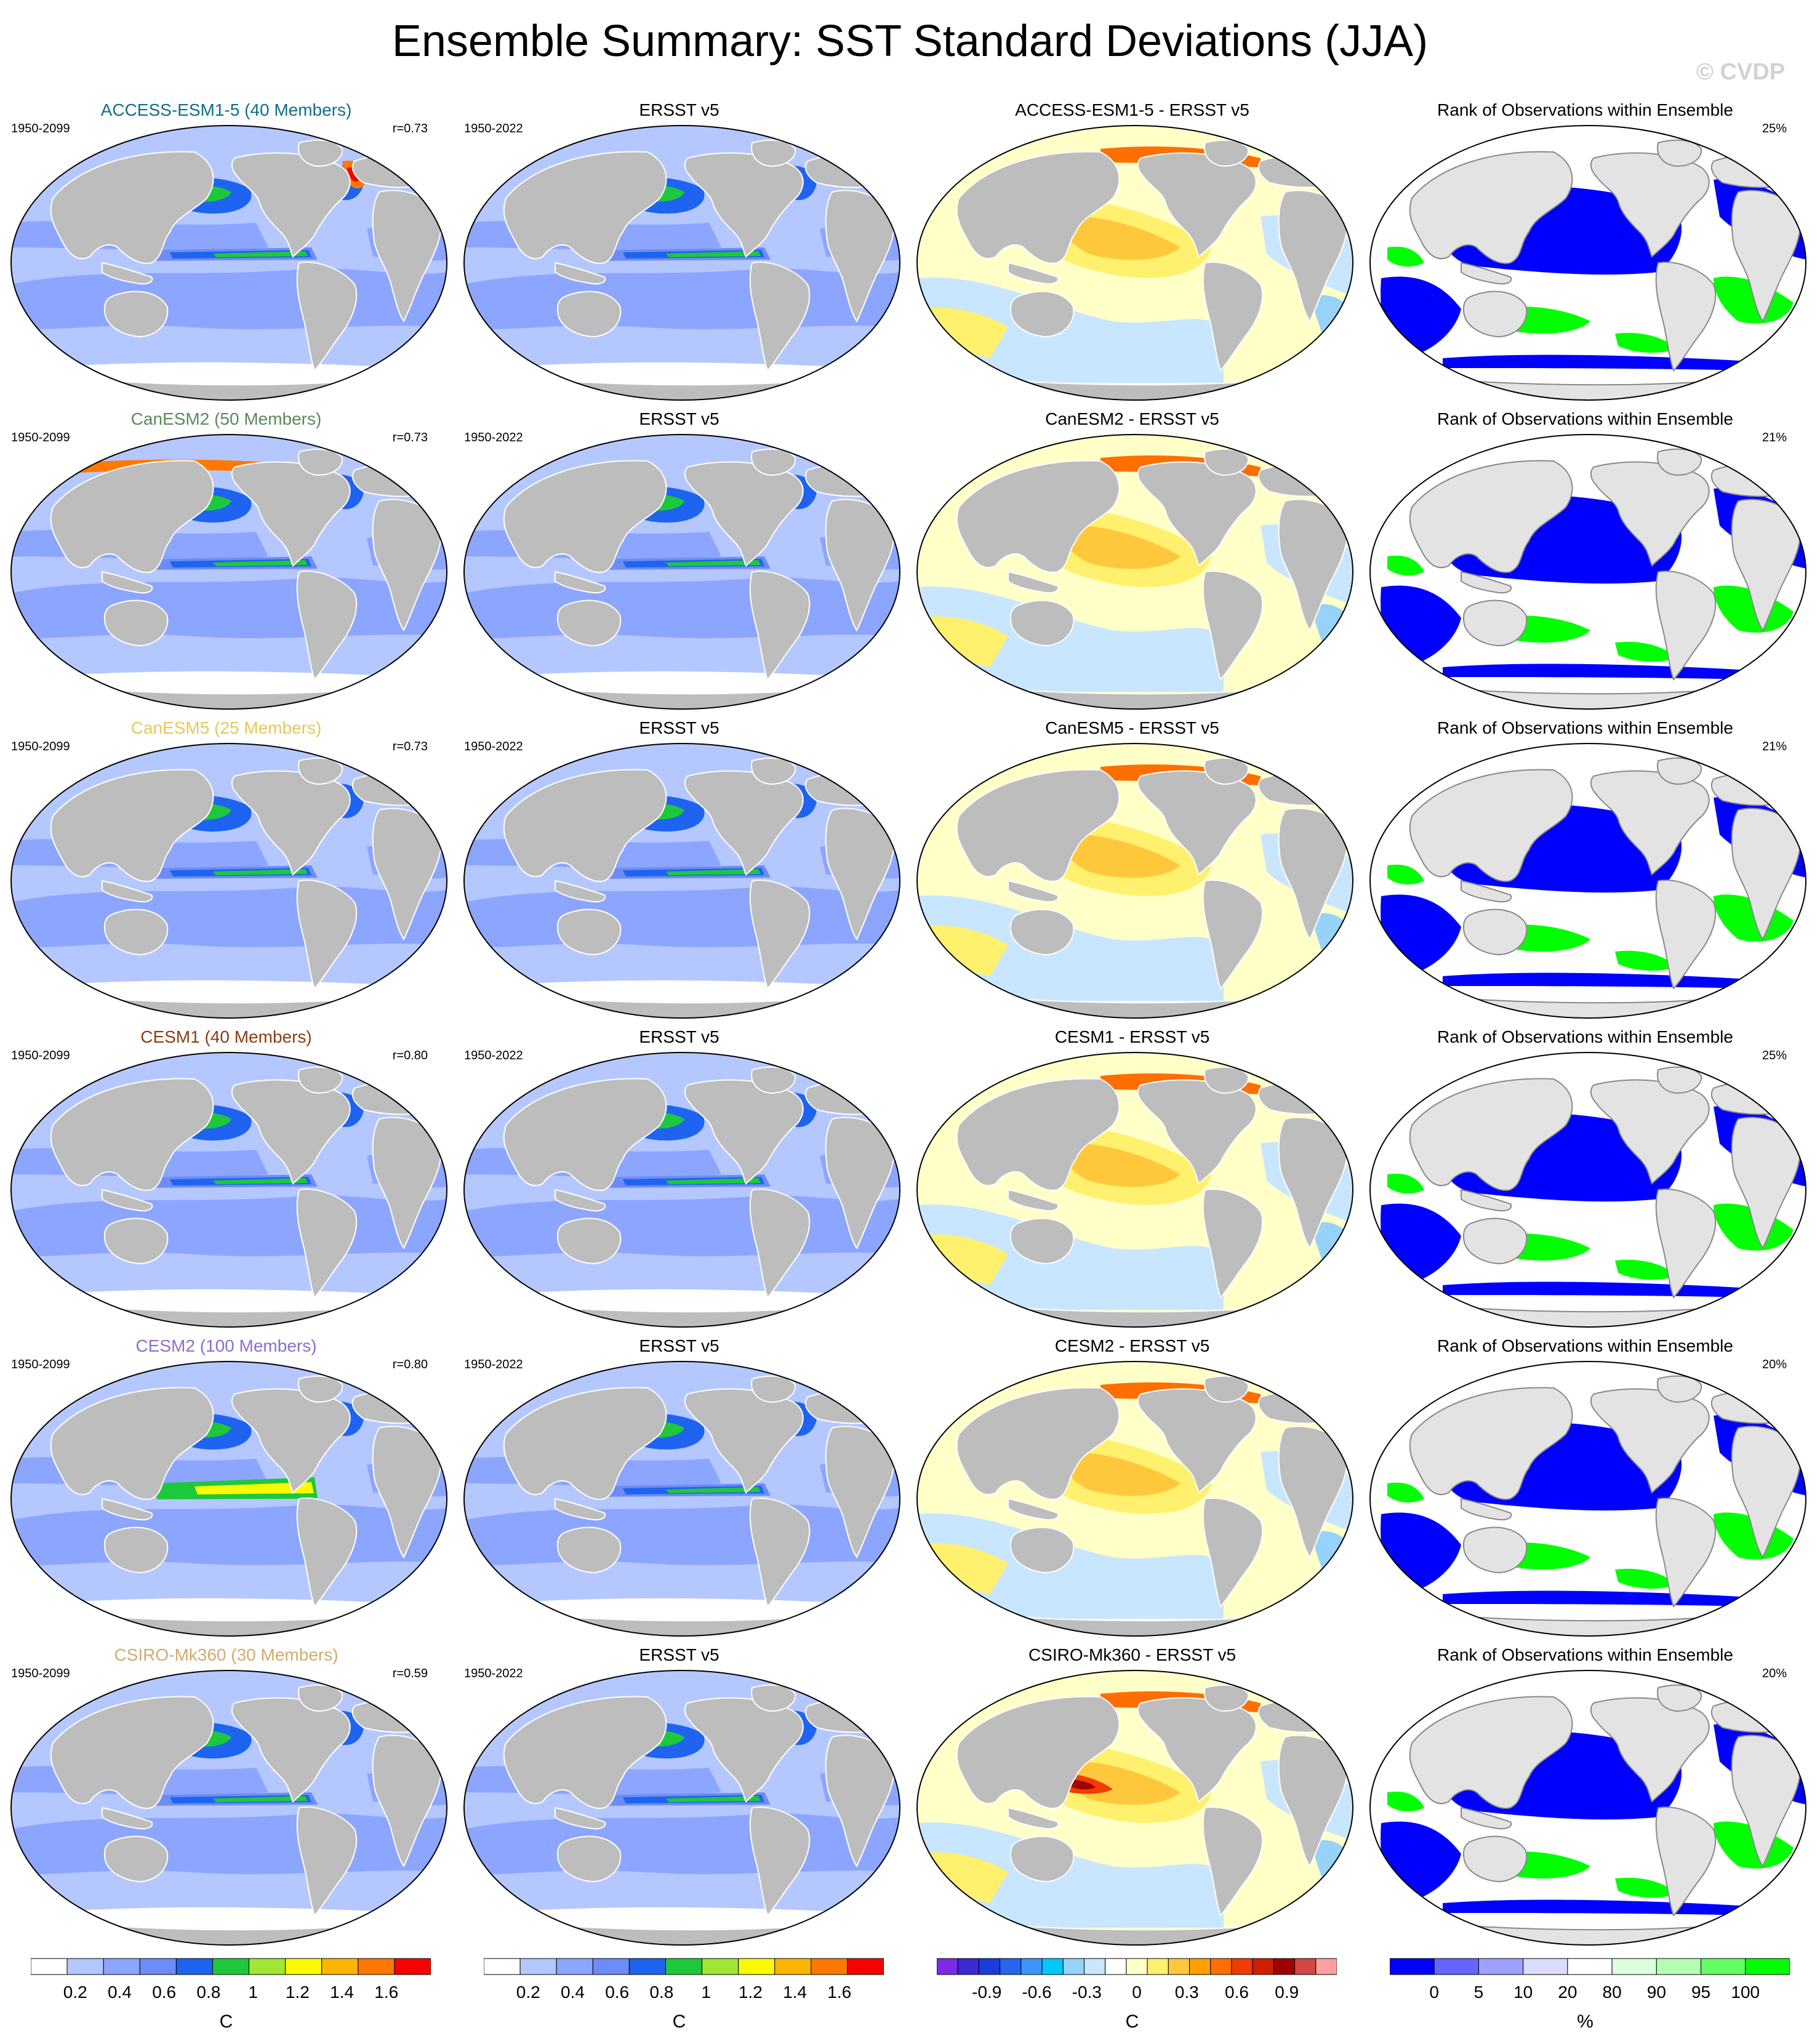 This screenshot has width=1820, height=2041. Describe the element at coordinates (410, 1674) in the screenshot. I see `pattern-correlation: r=0.59` at that location.